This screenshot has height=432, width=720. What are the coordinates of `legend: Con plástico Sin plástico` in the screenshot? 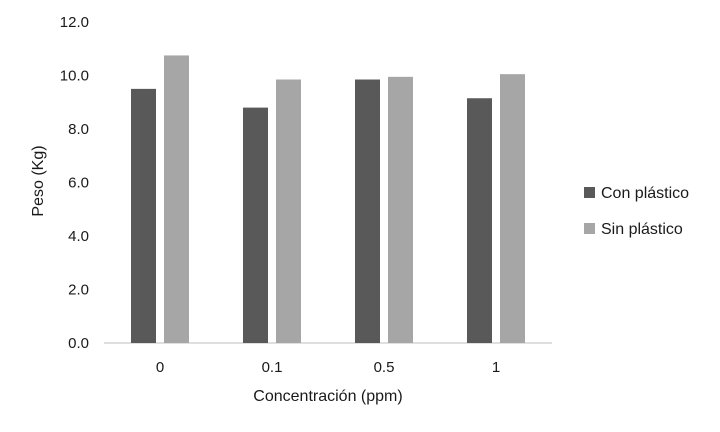 It's located at (636, 211).